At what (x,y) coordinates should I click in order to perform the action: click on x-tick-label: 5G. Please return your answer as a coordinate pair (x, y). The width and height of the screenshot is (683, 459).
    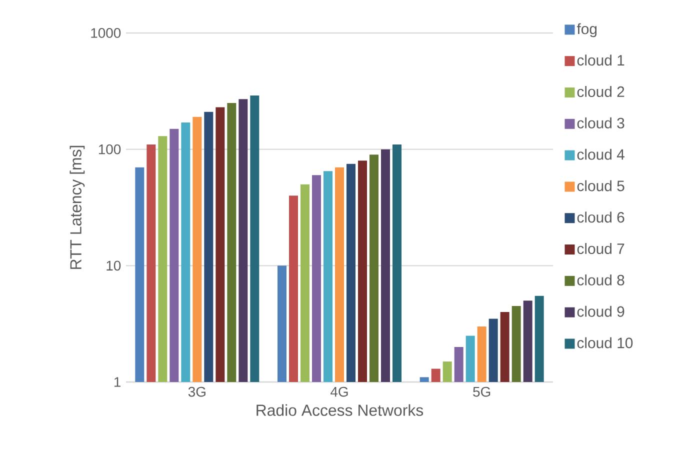
    Looking at the image, I should click on (481, 391).